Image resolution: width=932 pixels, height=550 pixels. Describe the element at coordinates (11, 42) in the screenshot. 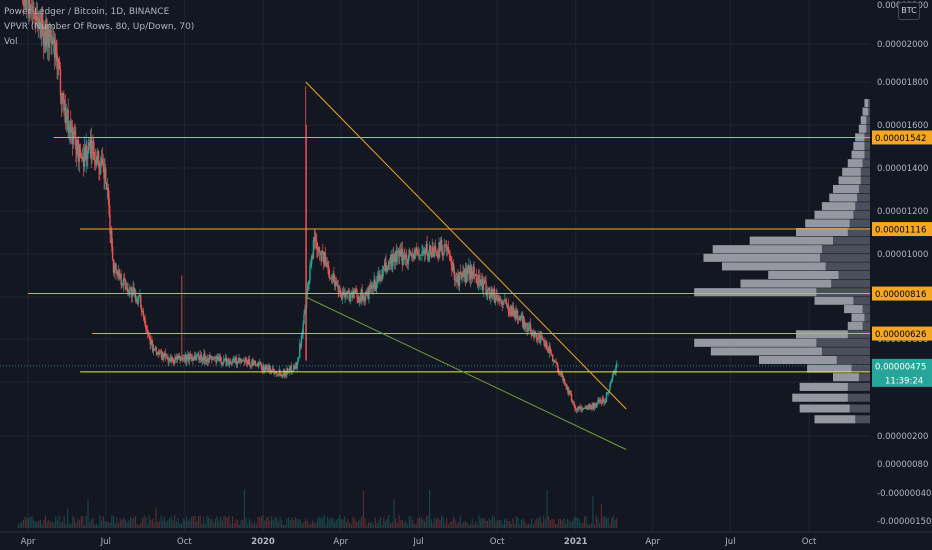

I see `volume-indicator-label: Vol` at that location.